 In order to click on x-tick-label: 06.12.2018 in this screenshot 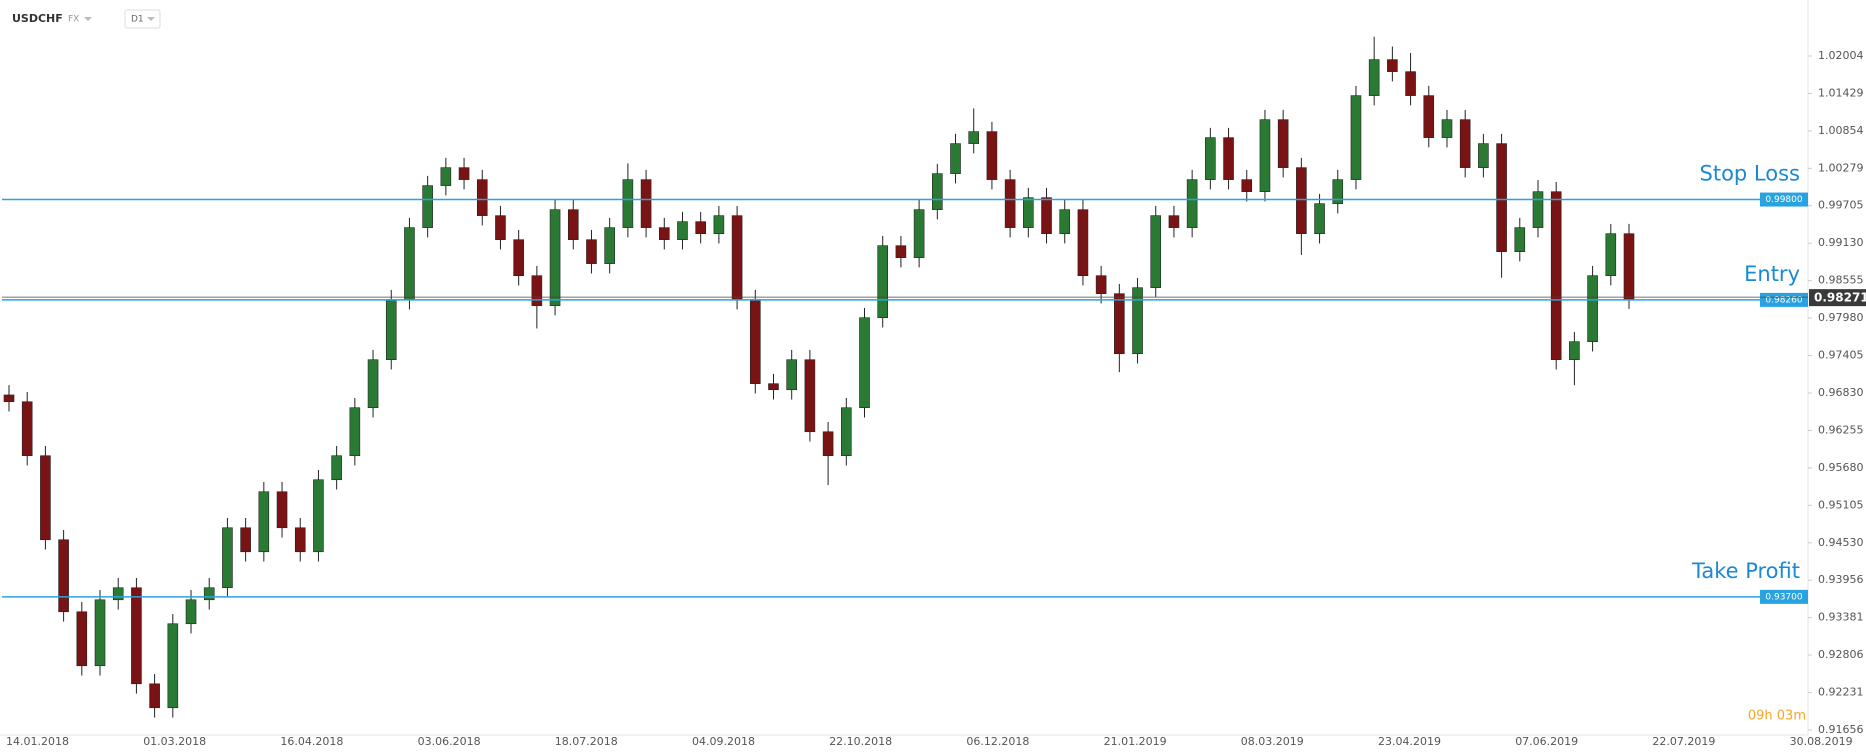, I will do `click(997, 741)`.